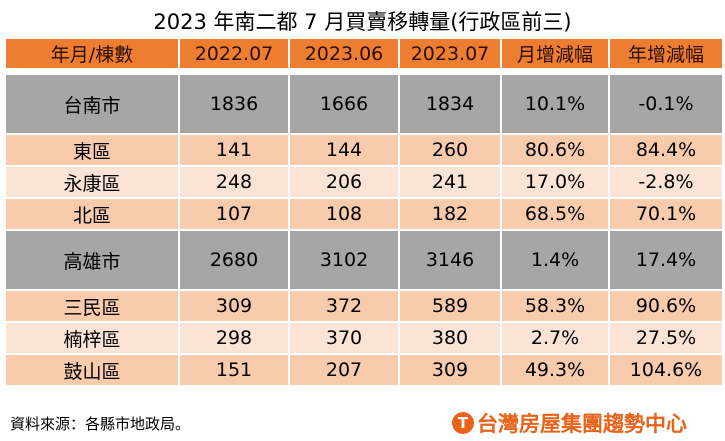 The image size is (725, 441). What do you see at coordinates (92, 182) in the screenshot?
I see `row-label: 永康區` at bounding box center [92, 182].